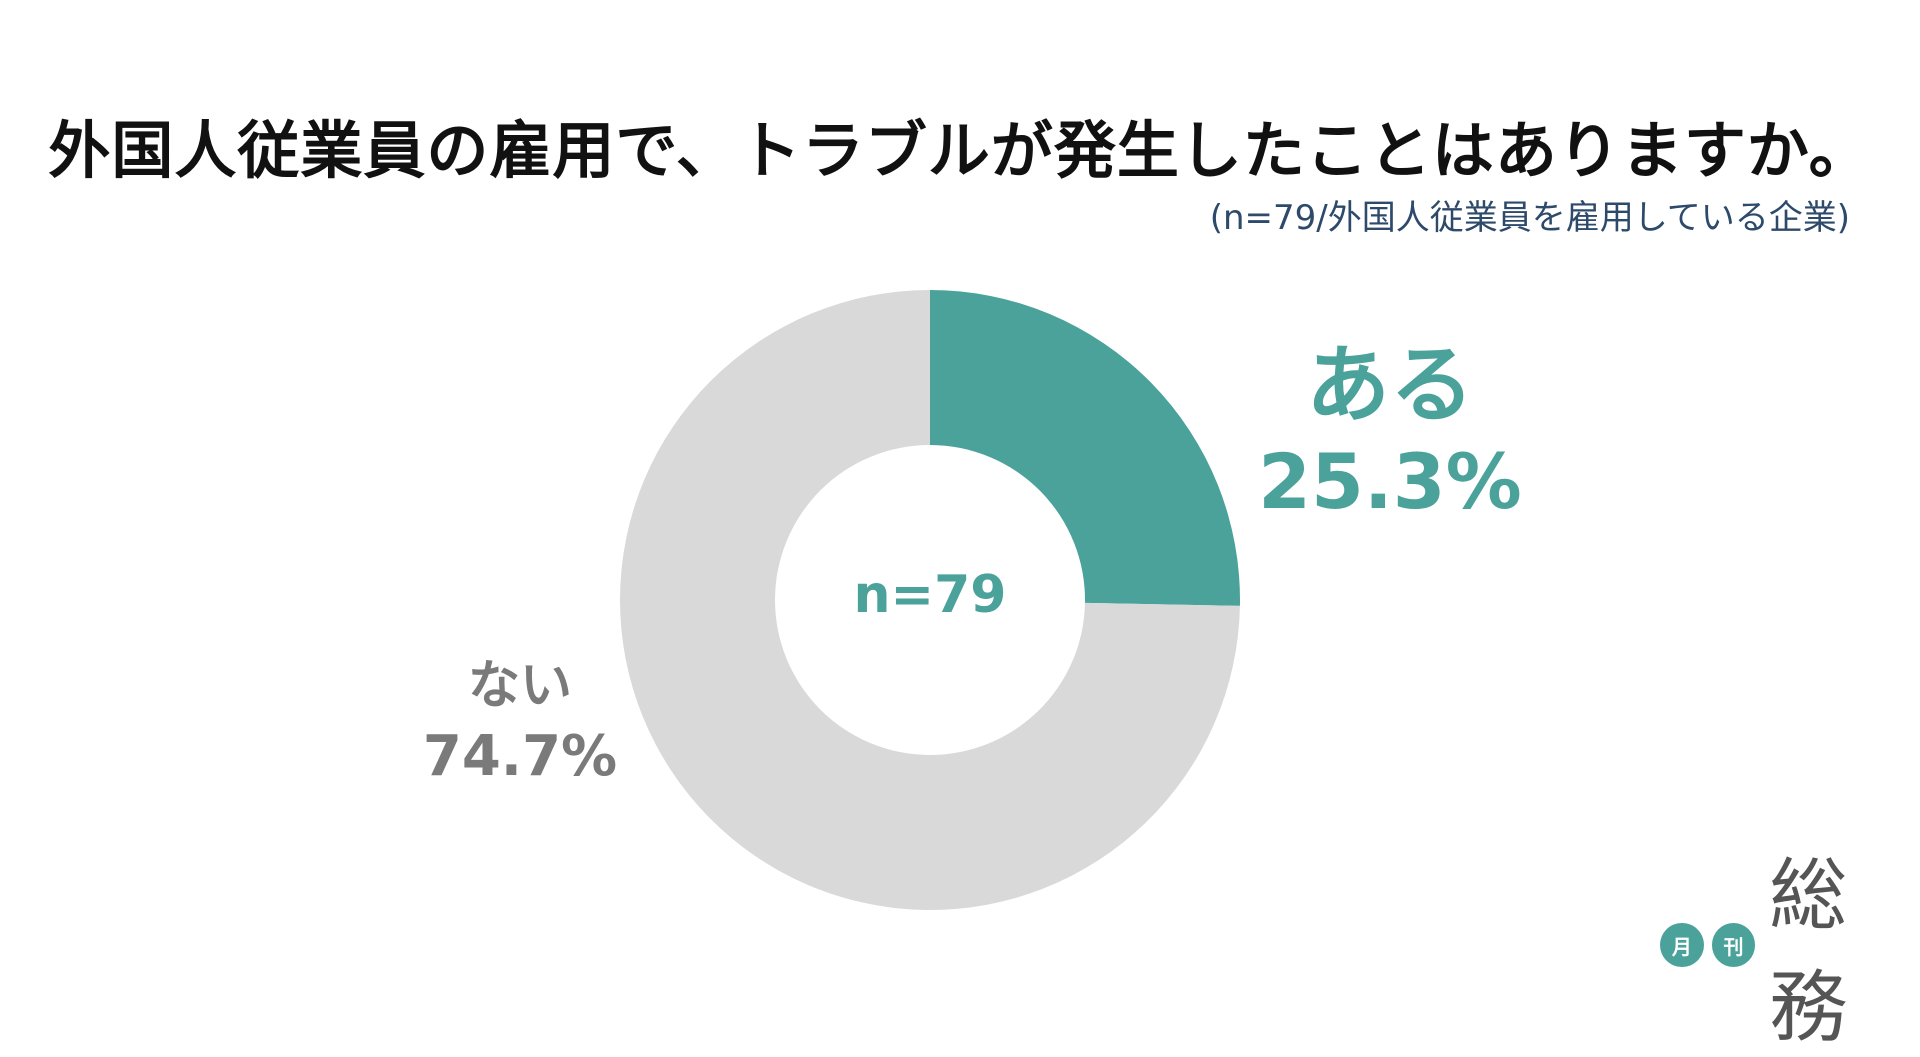 The height and width of the screenshot is (1057, 1920). Describe the element at coordinates (520, 723) in the screenshot. I see `slice-label-nai: ない 74.7%` at that location.